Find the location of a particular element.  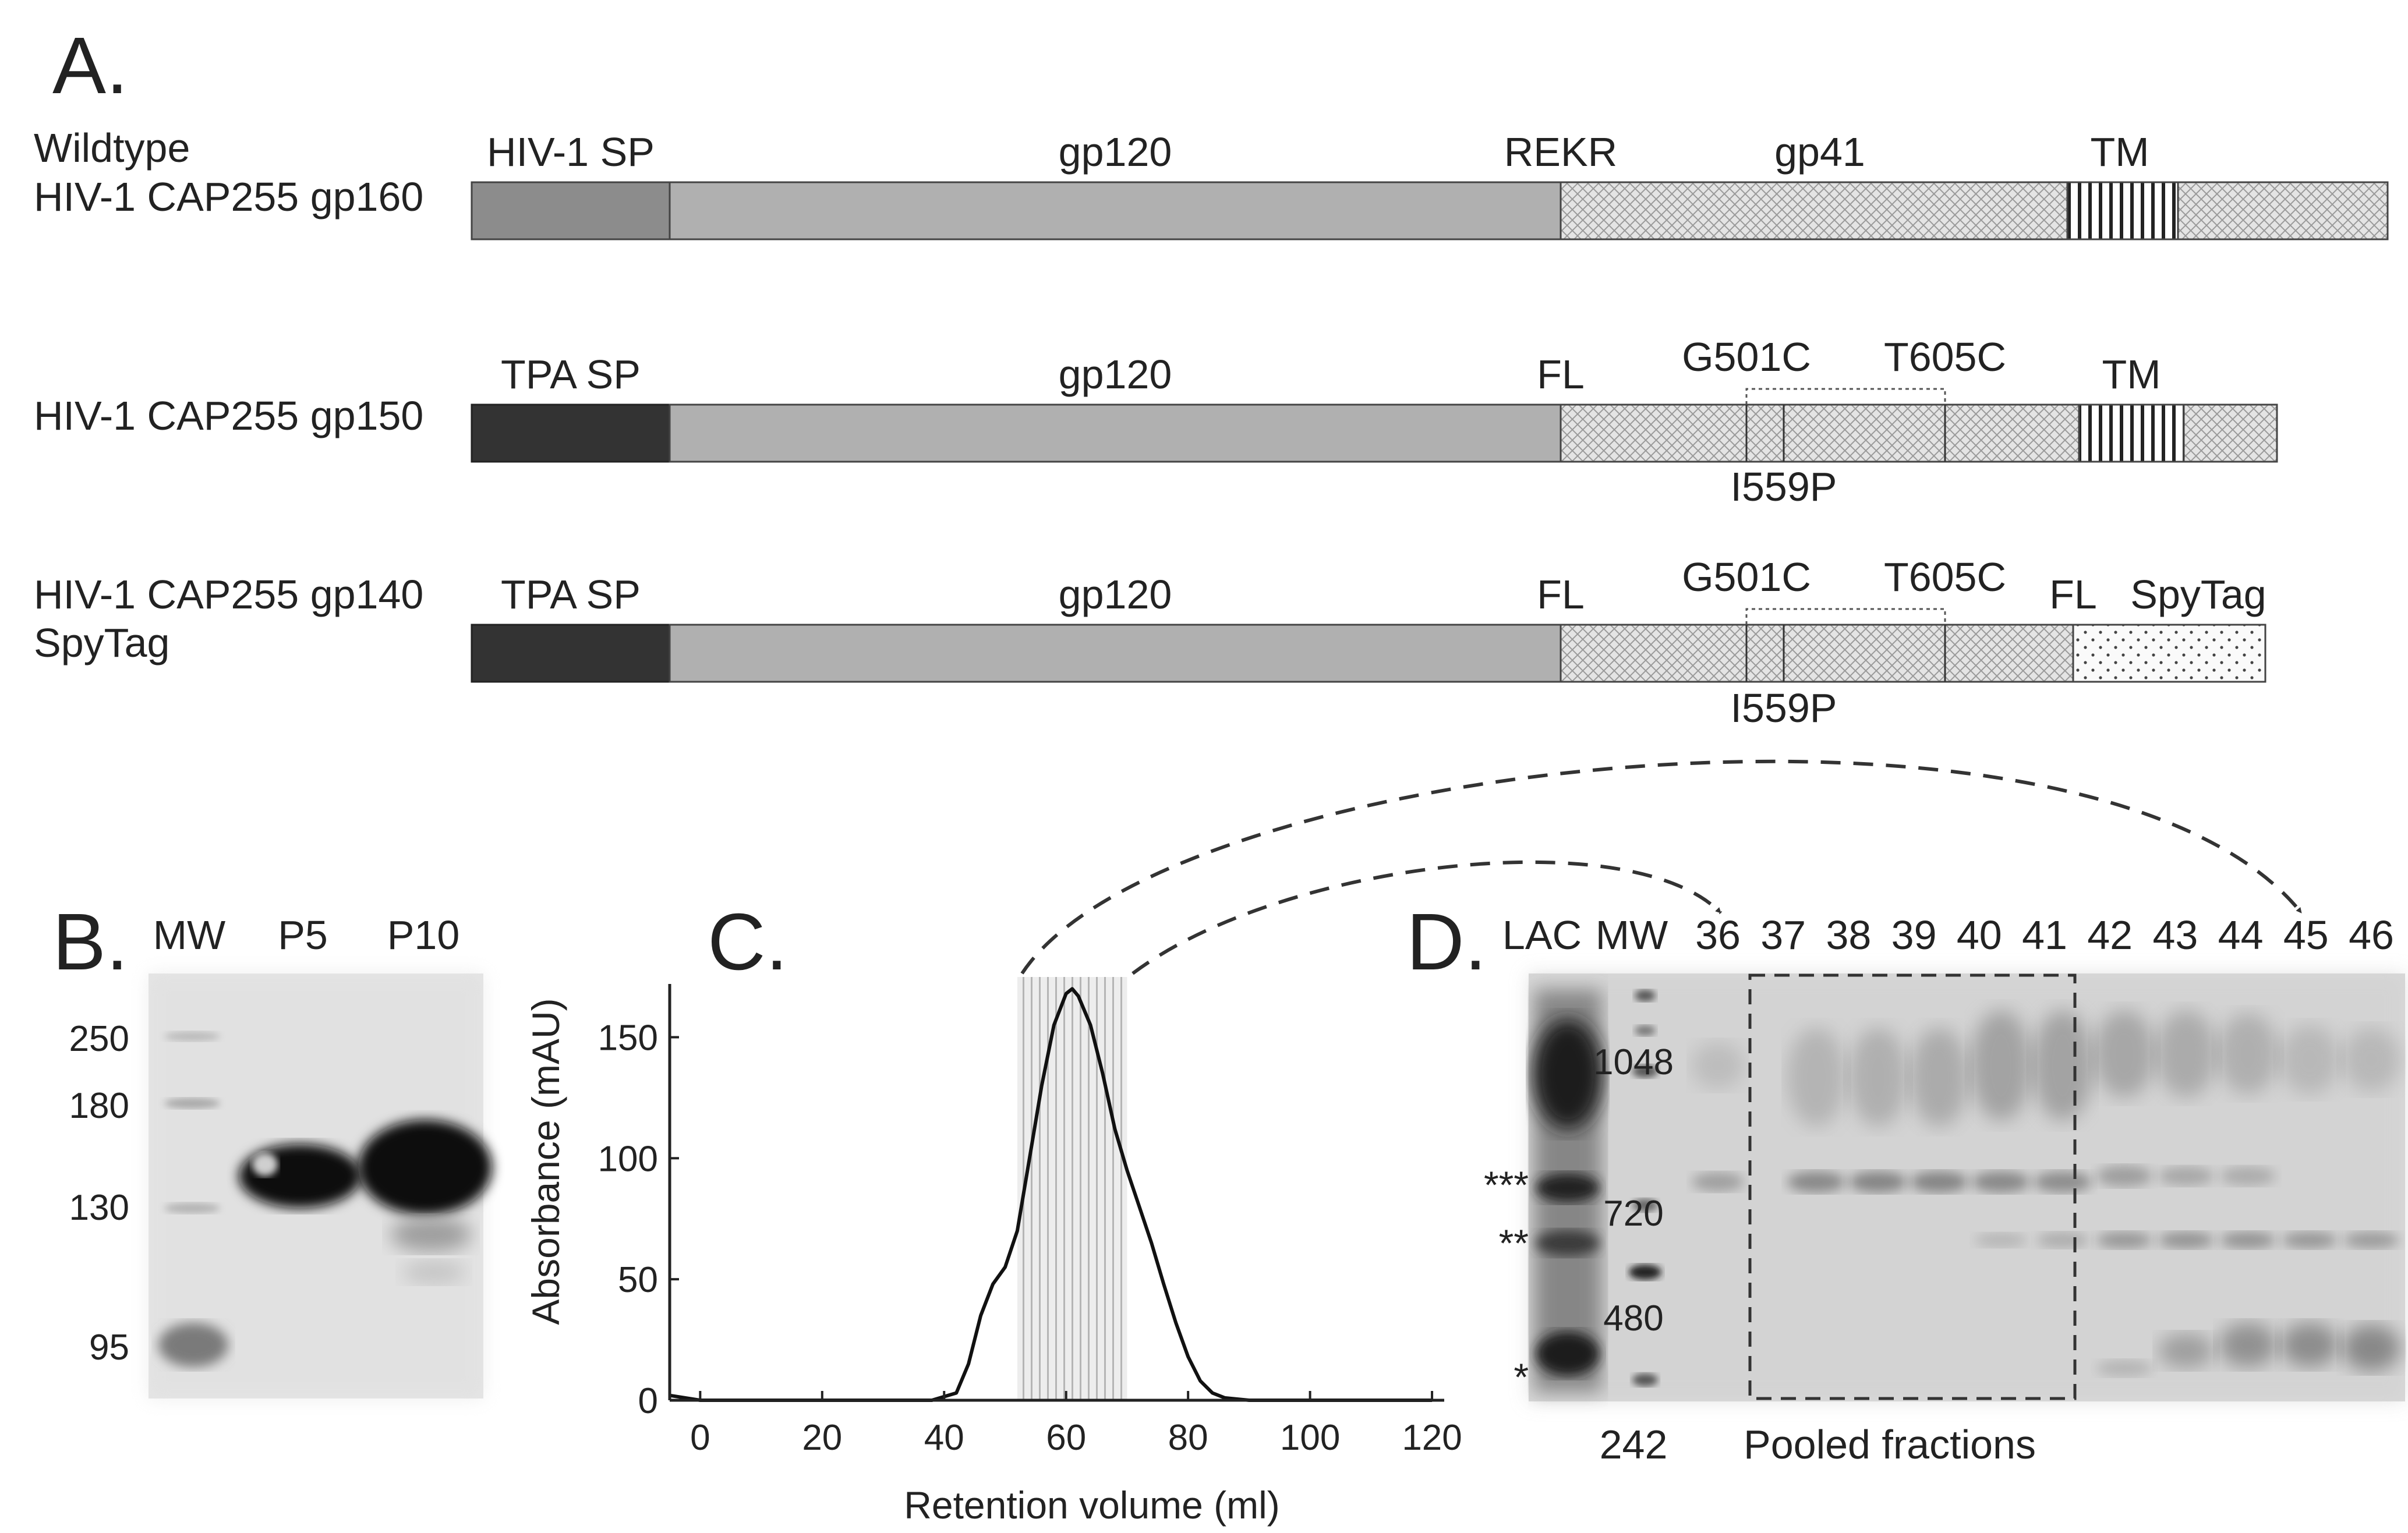

construct-name-line: HIV-1 CAP255 gp160 is located at coordinates (228, 196).